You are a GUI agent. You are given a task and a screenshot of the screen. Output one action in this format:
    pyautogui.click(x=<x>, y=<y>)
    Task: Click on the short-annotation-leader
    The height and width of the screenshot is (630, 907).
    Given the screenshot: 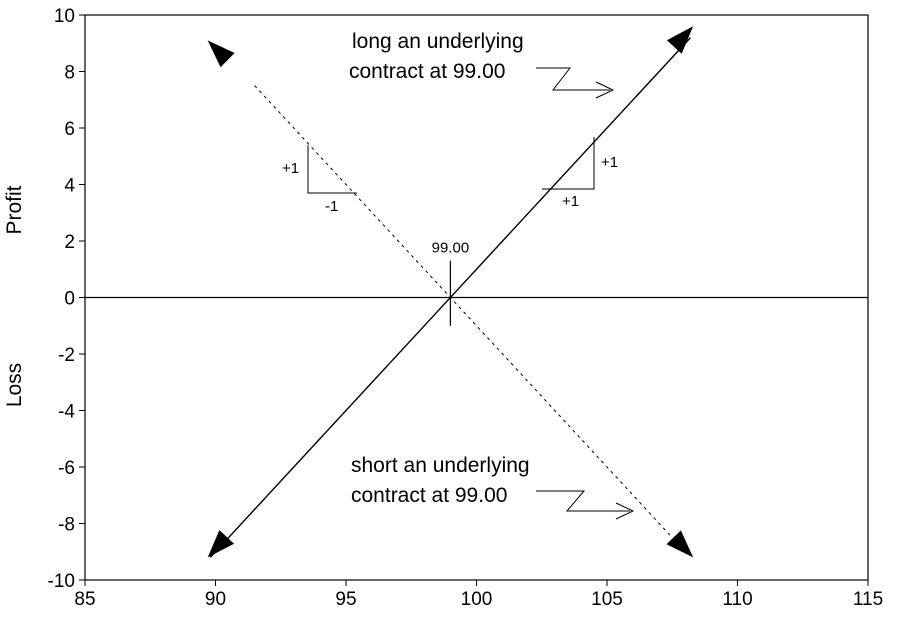 What is the action you would take?
    pyautogui.click(x=583, y=501)
    